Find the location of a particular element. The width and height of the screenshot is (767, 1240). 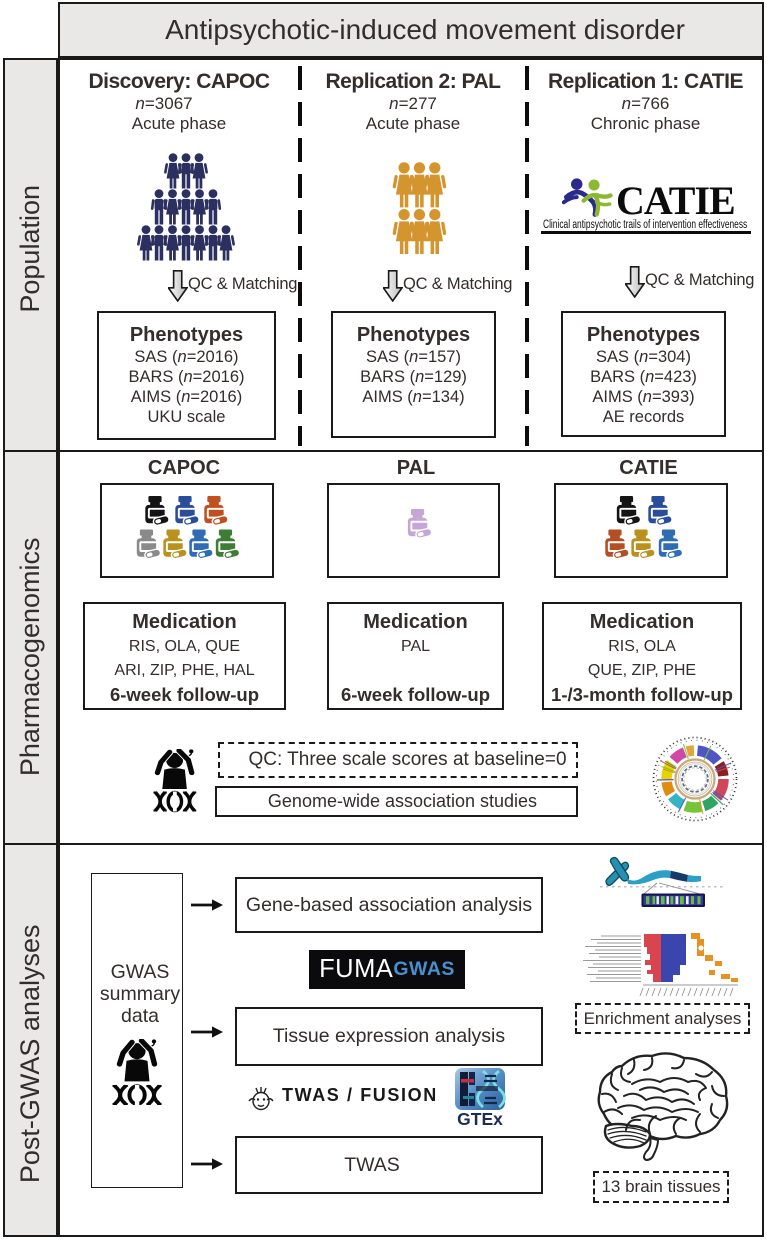

svg-text: GTEx is located at coordinates (480, 1117).